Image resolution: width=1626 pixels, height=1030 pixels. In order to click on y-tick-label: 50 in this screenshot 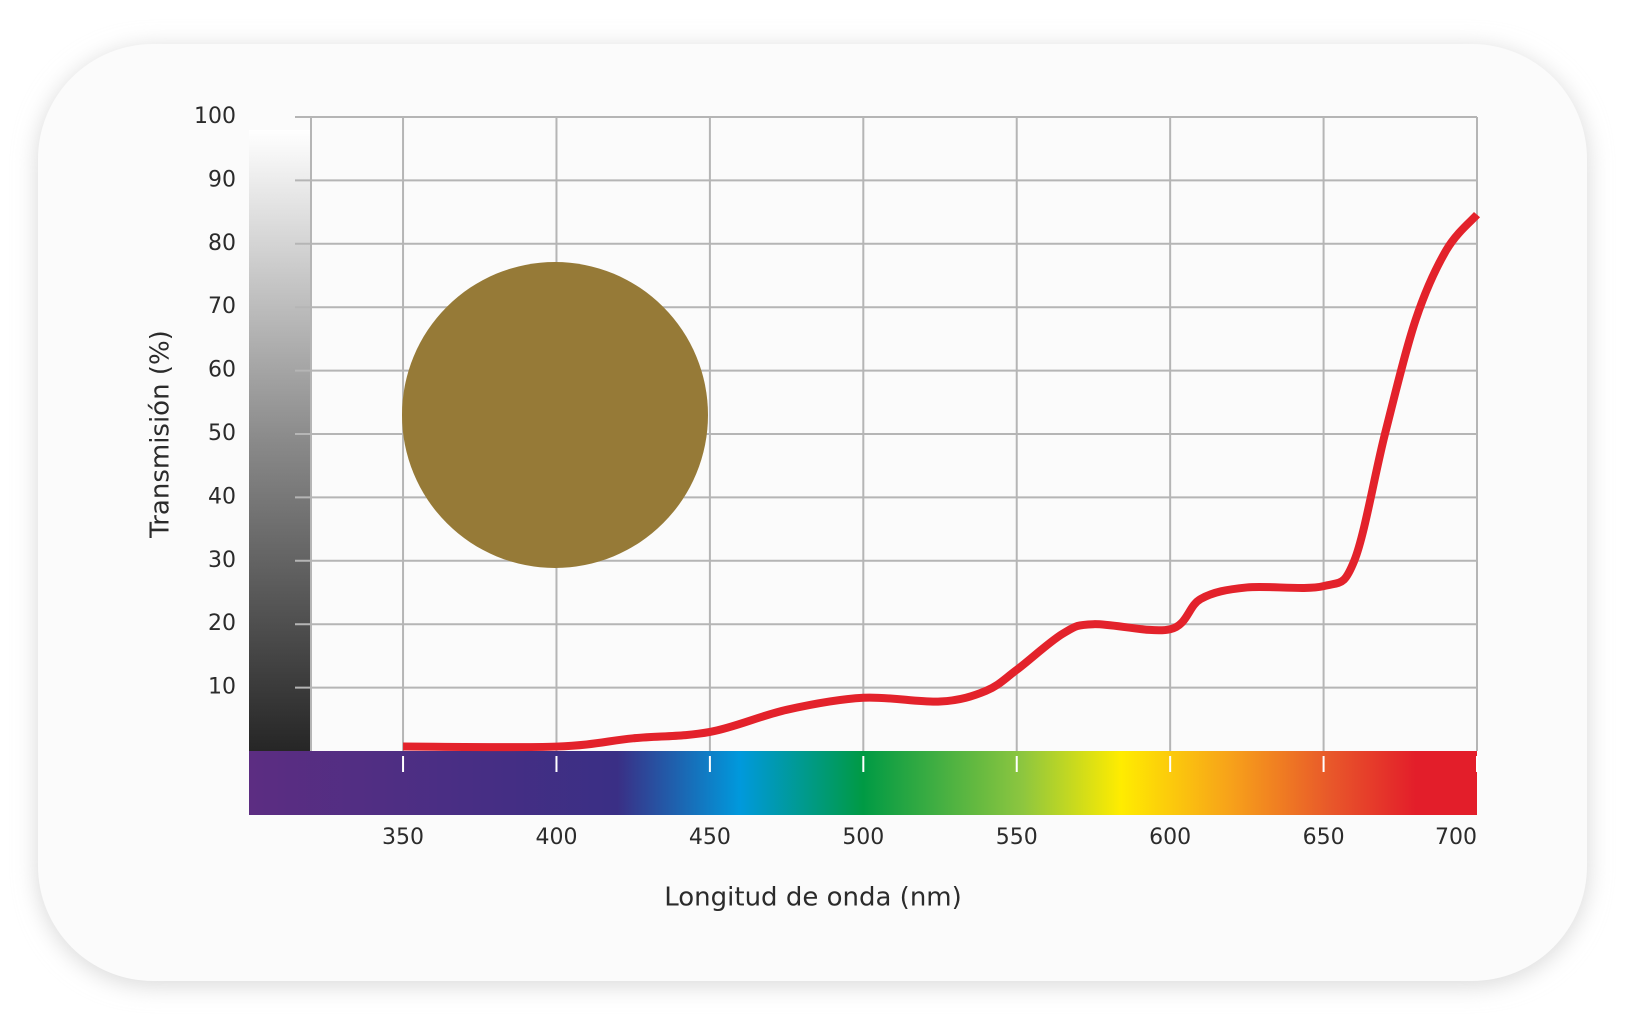, I will do `click(222, 433)`.